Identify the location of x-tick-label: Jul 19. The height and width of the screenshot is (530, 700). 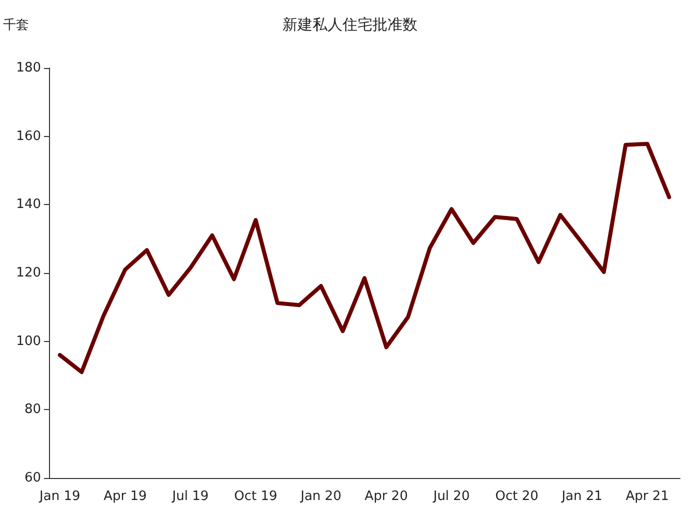
(190, 496).